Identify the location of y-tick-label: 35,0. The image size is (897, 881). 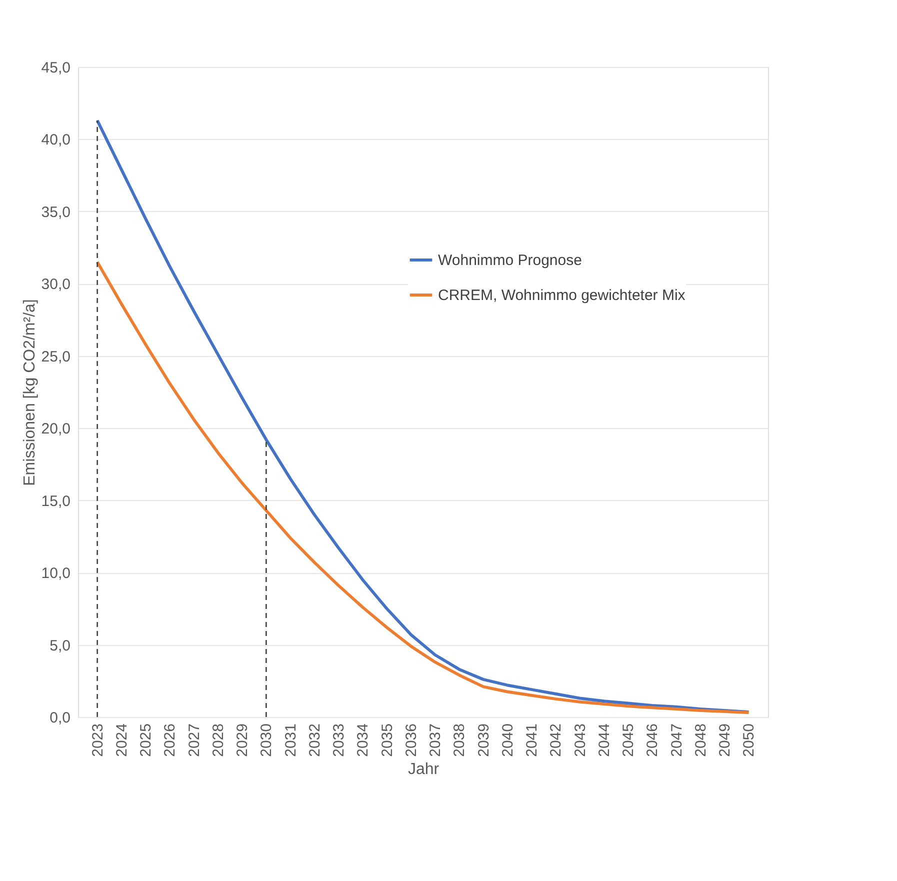
(55, 212).